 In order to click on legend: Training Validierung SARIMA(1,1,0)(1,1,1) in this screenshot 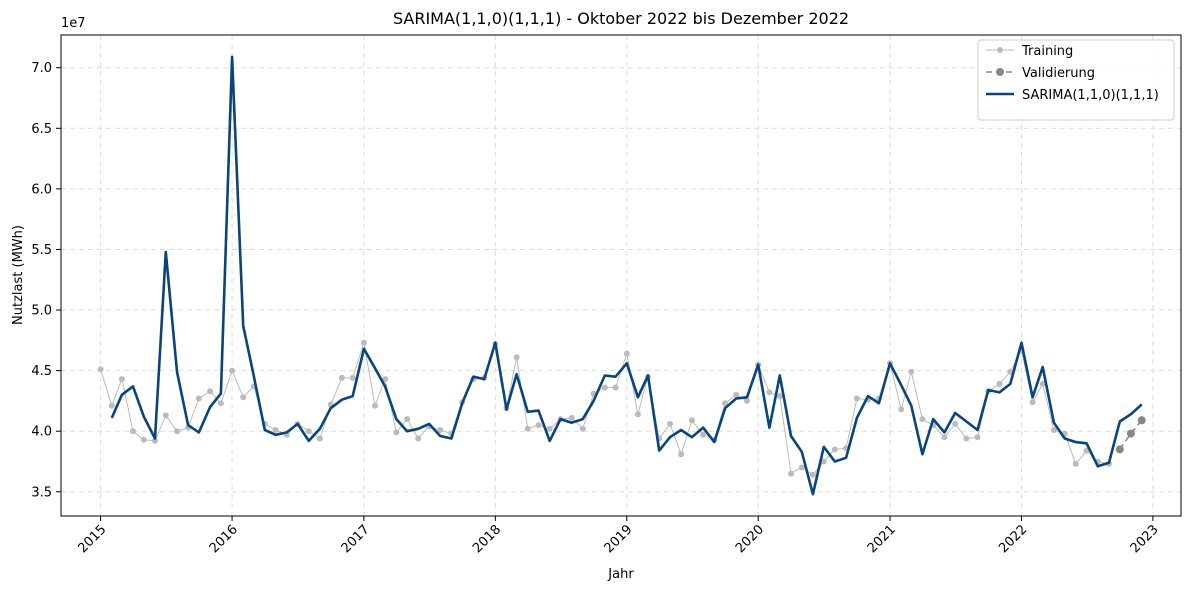, I will do `click(1076, 80)`.